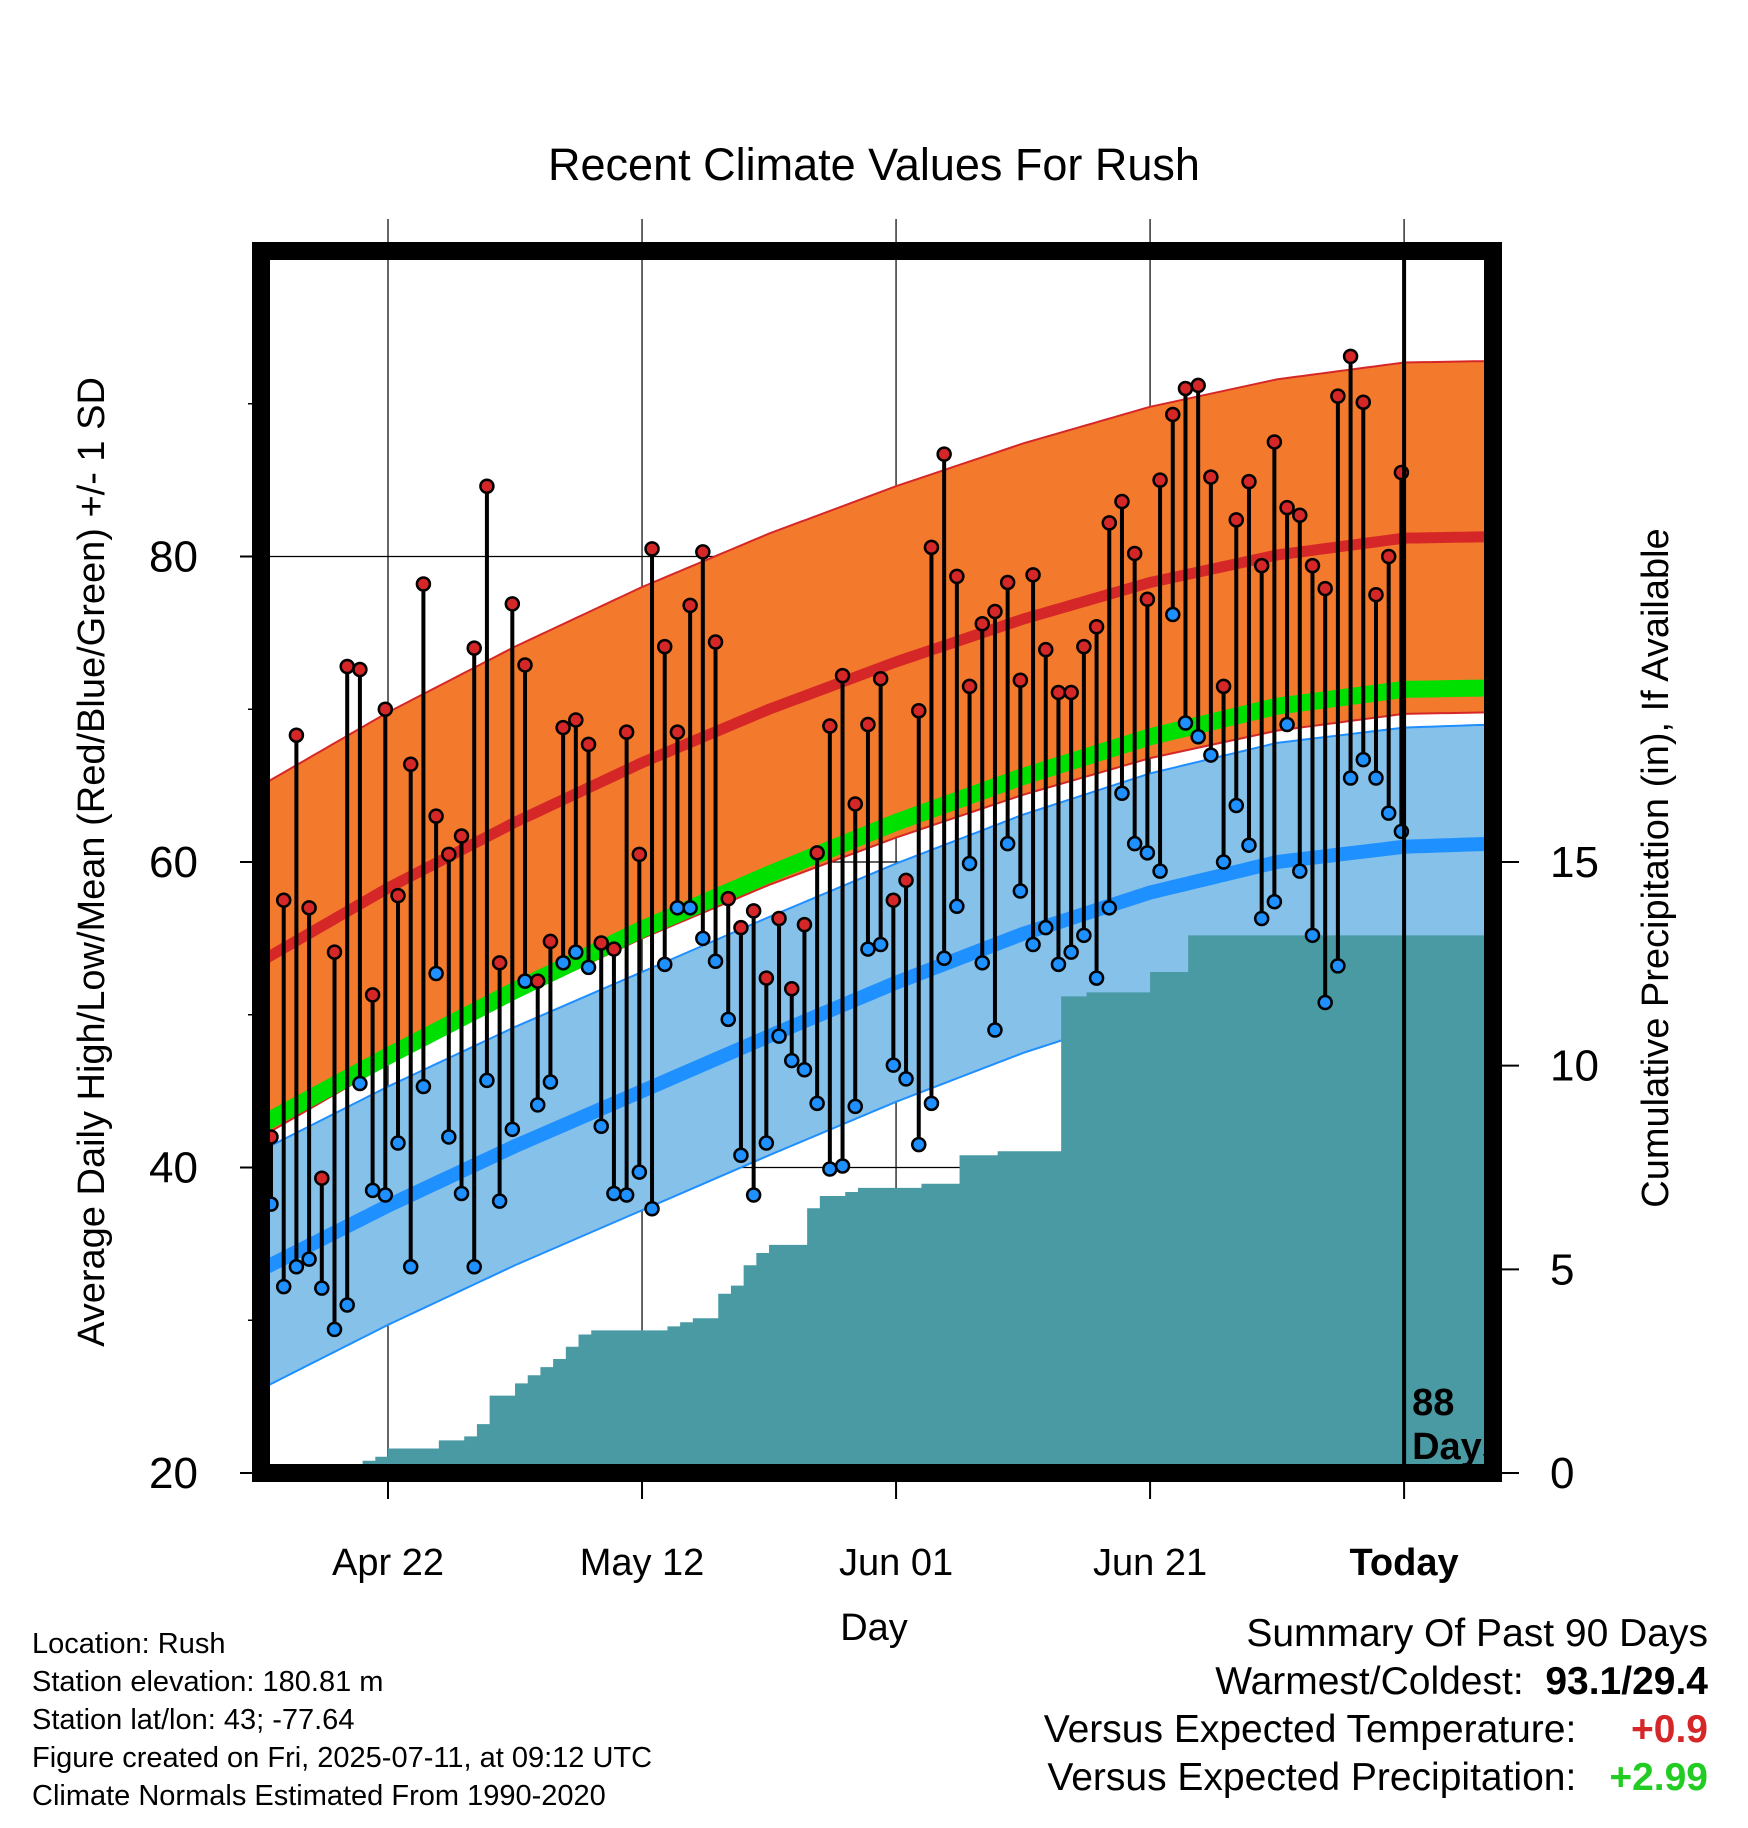  Describe the element at coordinates (874, 1628) in the screenshot. I see `x-axis-label: Day` at that location.